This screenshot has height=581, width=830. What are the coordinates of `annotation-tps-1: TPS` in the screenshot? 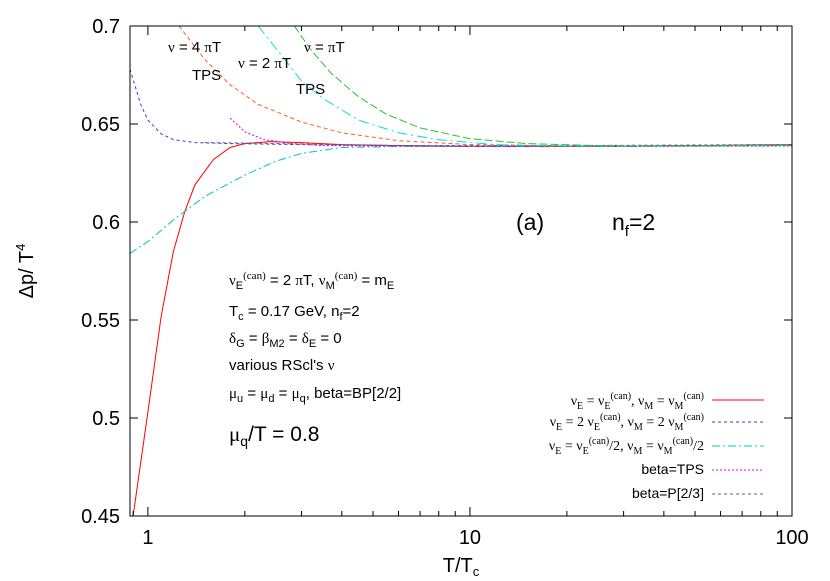 It's located at (206, 75).